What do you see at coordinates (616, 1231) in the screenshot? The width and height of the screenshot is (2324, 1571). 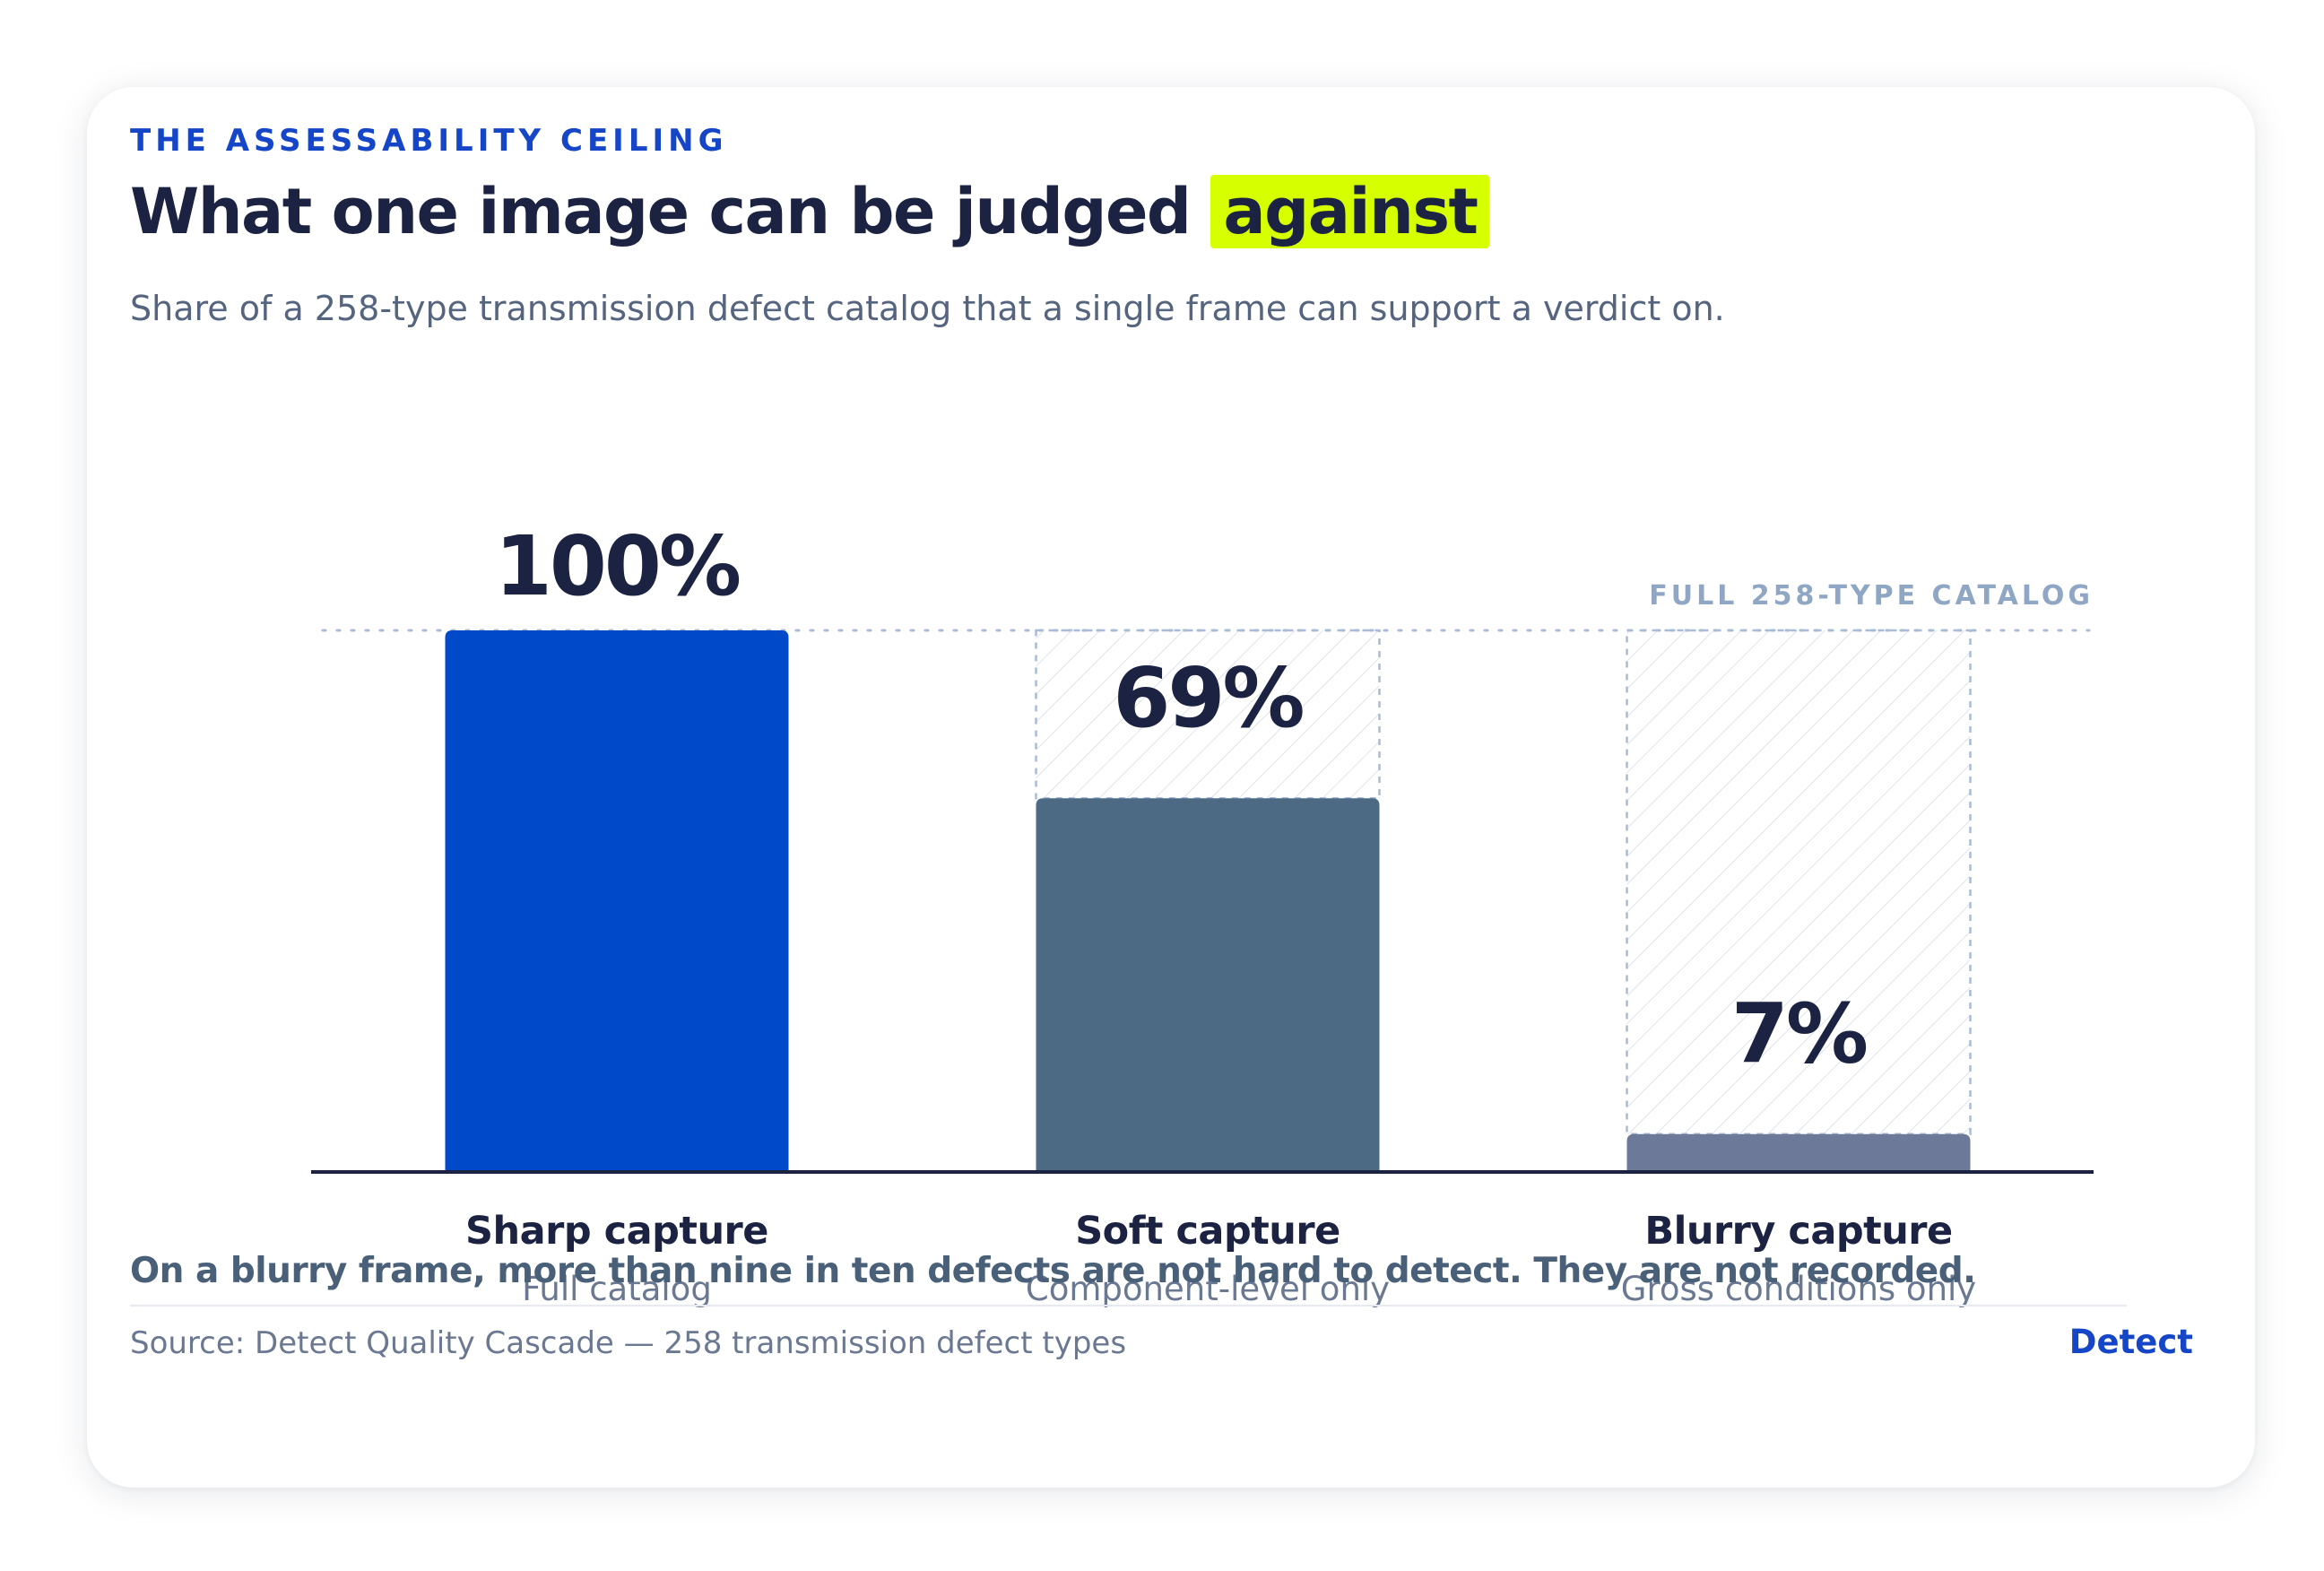 I see `category-label-0: Sharp capture` at bounding box center [616, 1231].